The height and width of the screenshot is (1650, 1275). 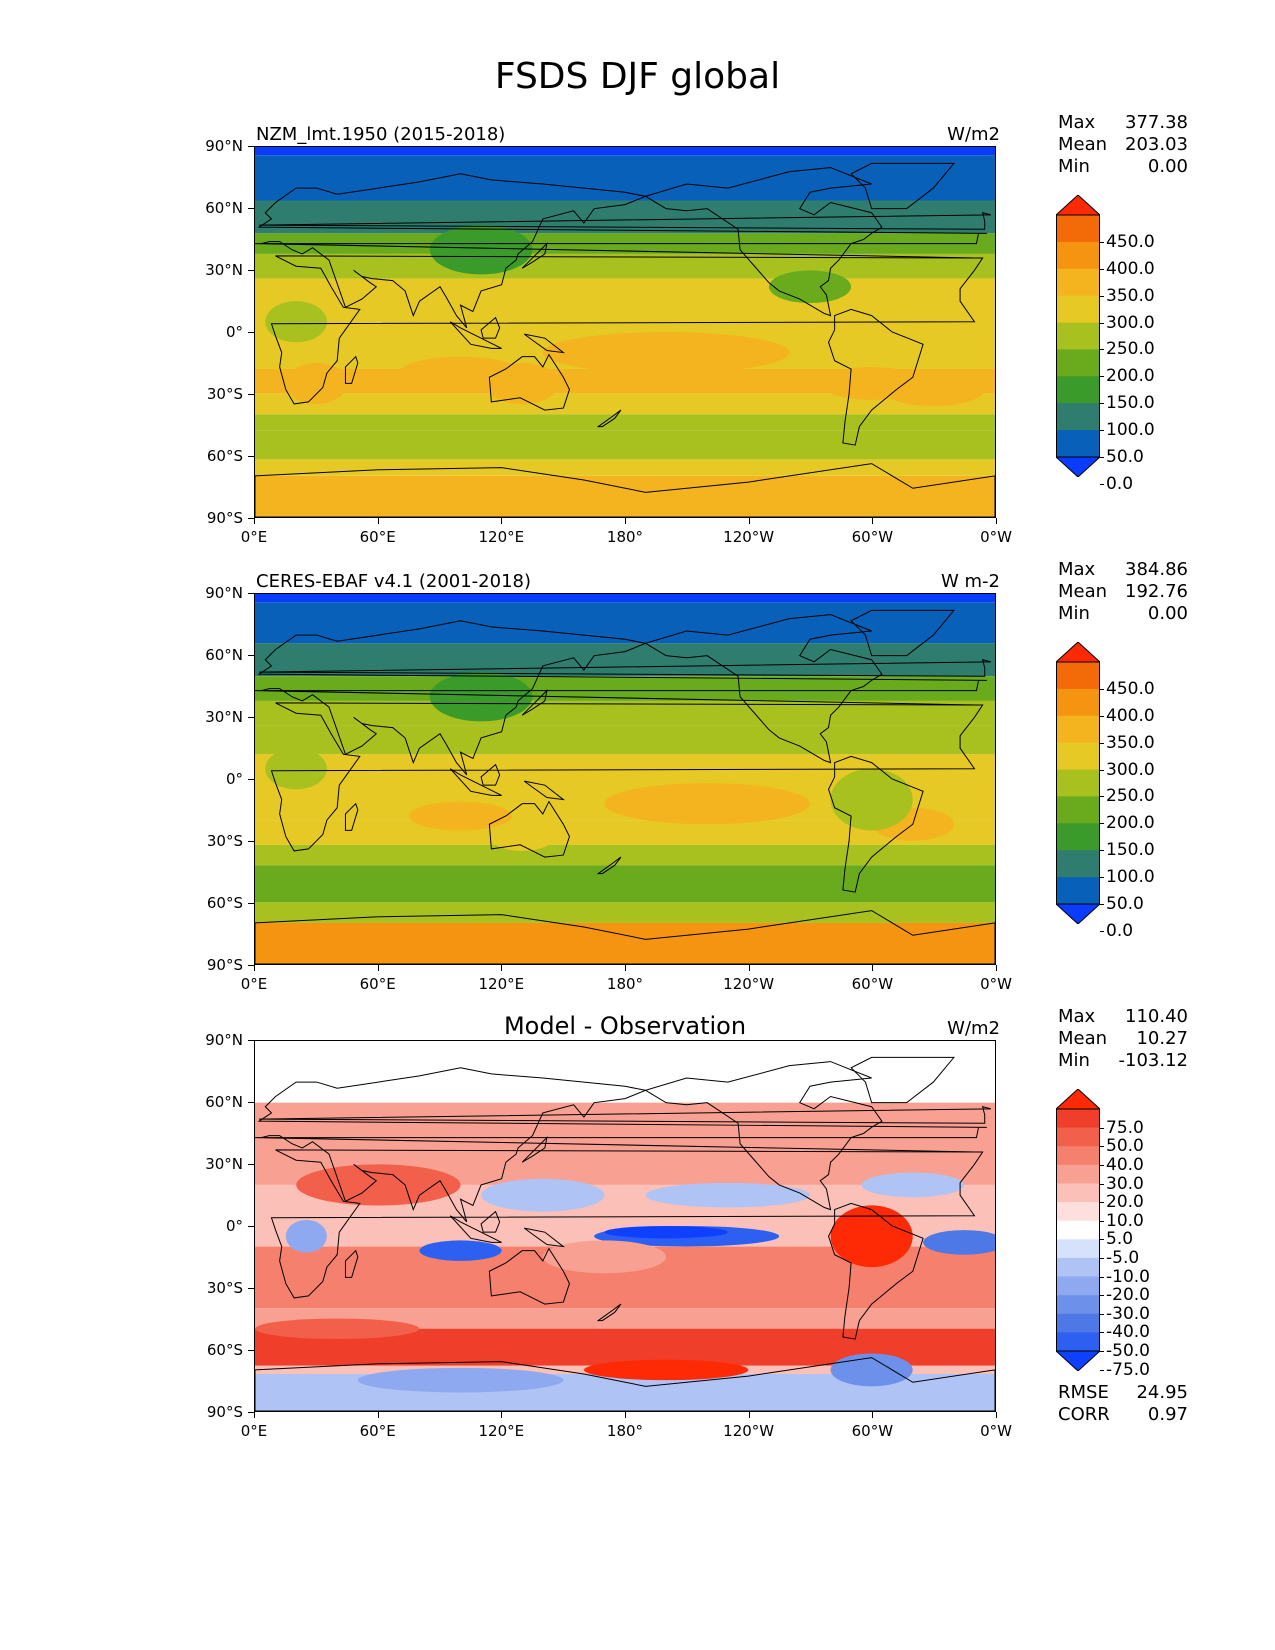 What do you see at coordinates (1125, 1127) in the screenshot?
I see `colorbar-tick-label: 75.0` at bounding box center [1125, 1127].